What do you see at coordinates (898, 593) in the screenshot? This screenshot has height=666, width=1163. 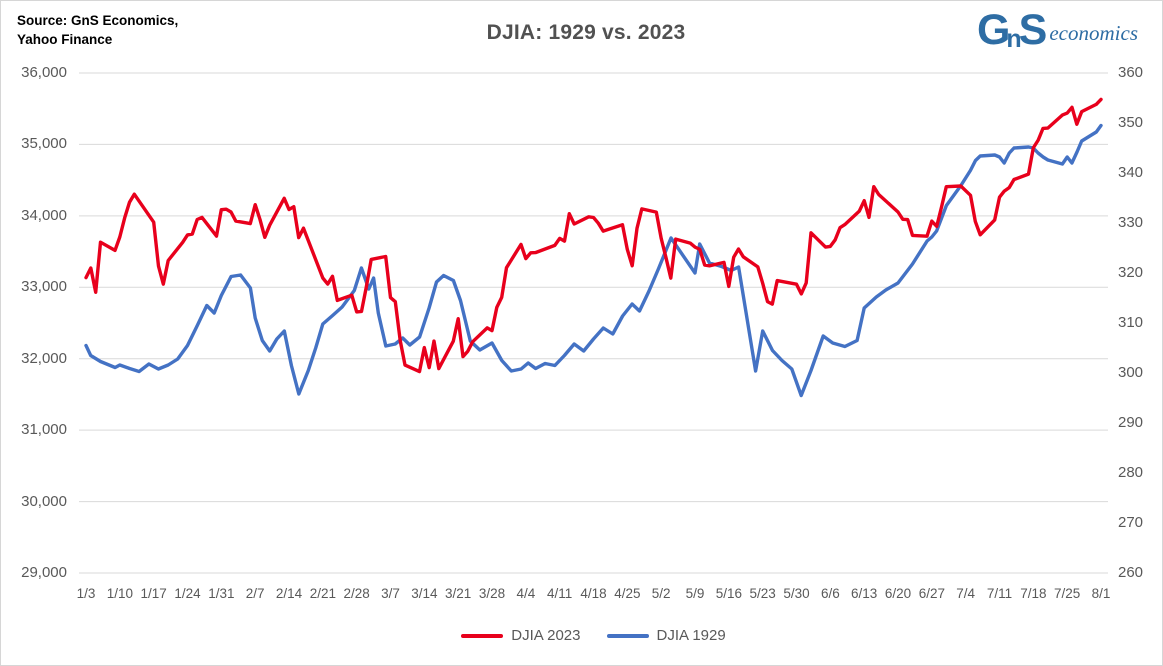 I see `x-tick-label: 6/20` at bounding box center [898, 593].